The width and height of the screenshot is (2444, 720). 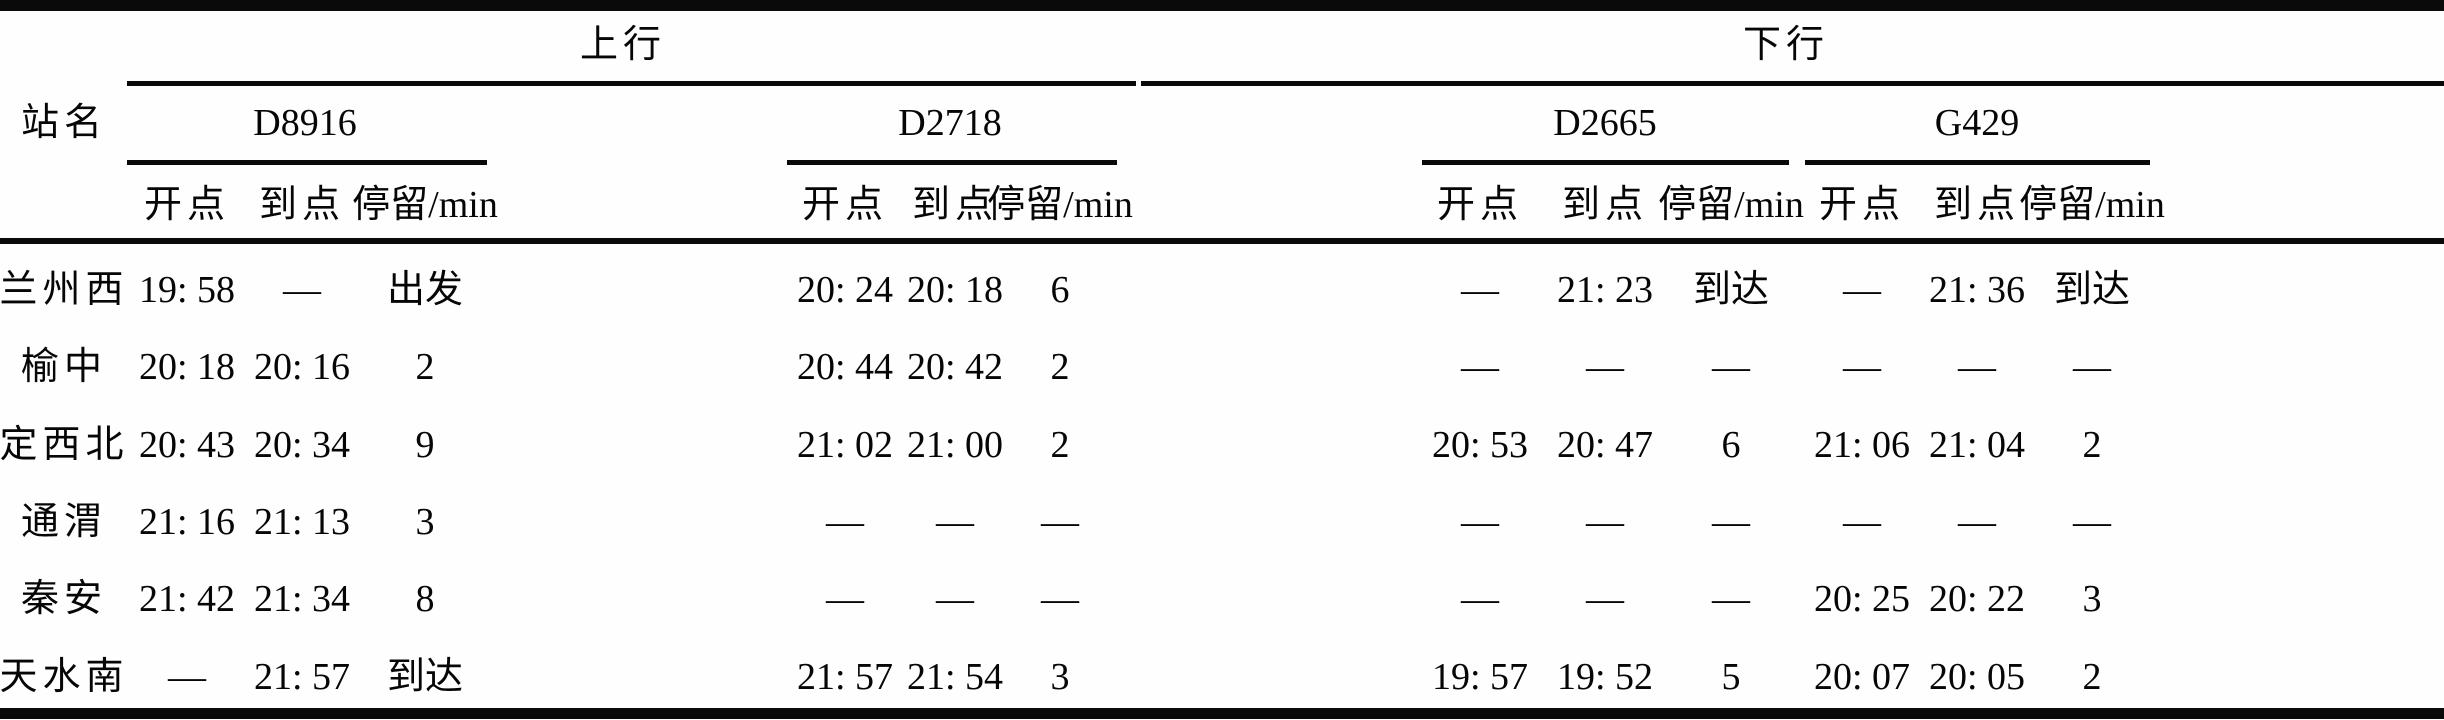 I want to click on station-header: 站名, so click(x=64, y=123).